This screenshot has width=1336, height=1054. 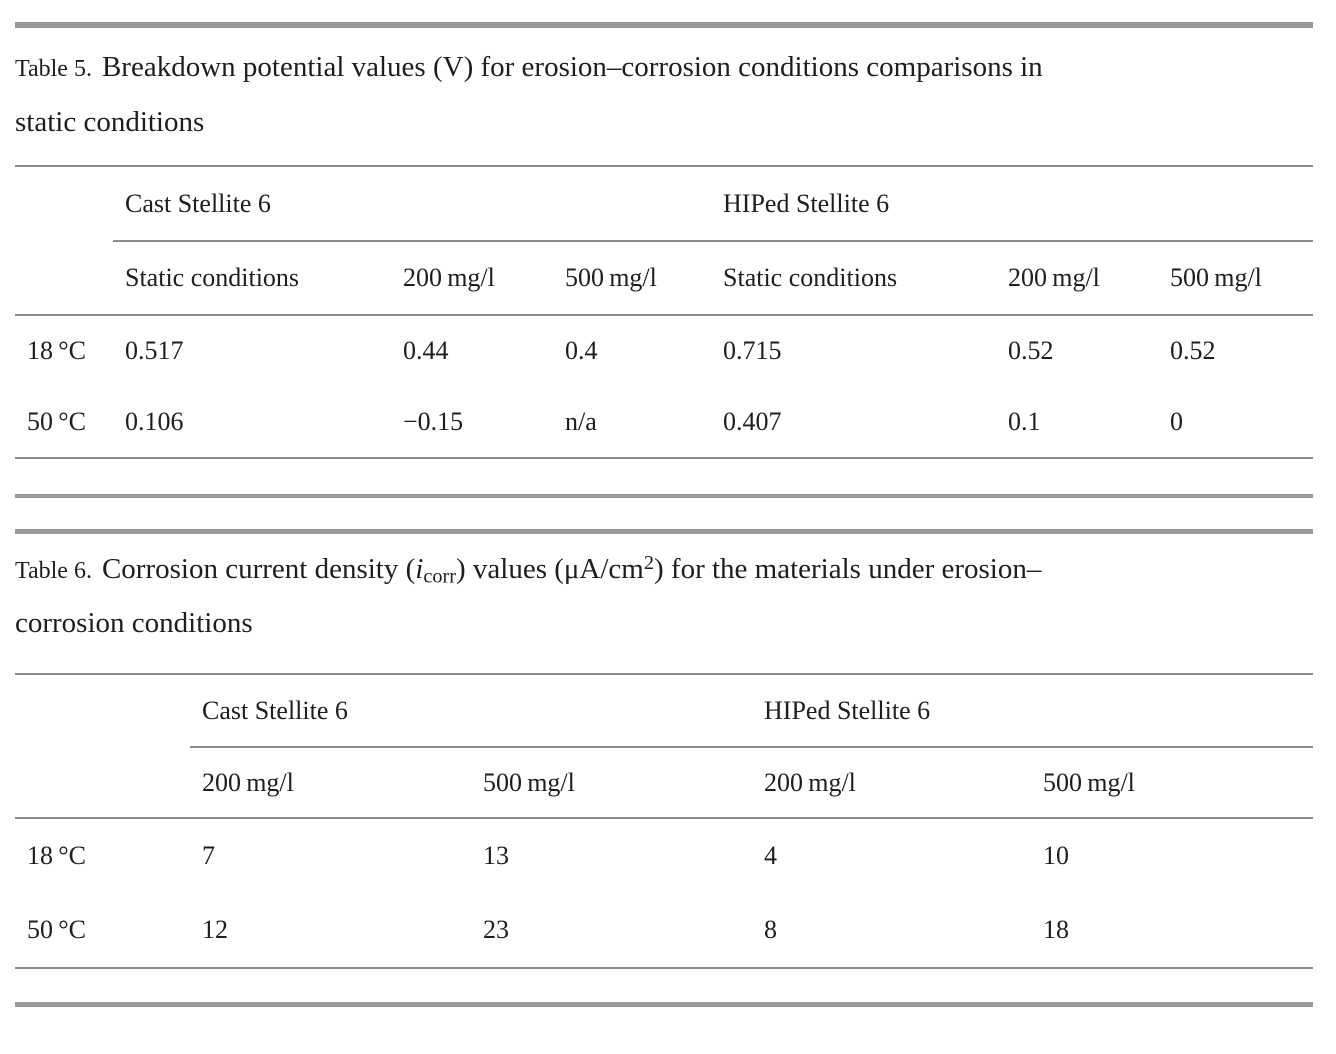 What do you see at coordinates (649, 562) in the screenshot?
I see `table6-caption-squared-superscript: 2` at bounding box center [649, 562].